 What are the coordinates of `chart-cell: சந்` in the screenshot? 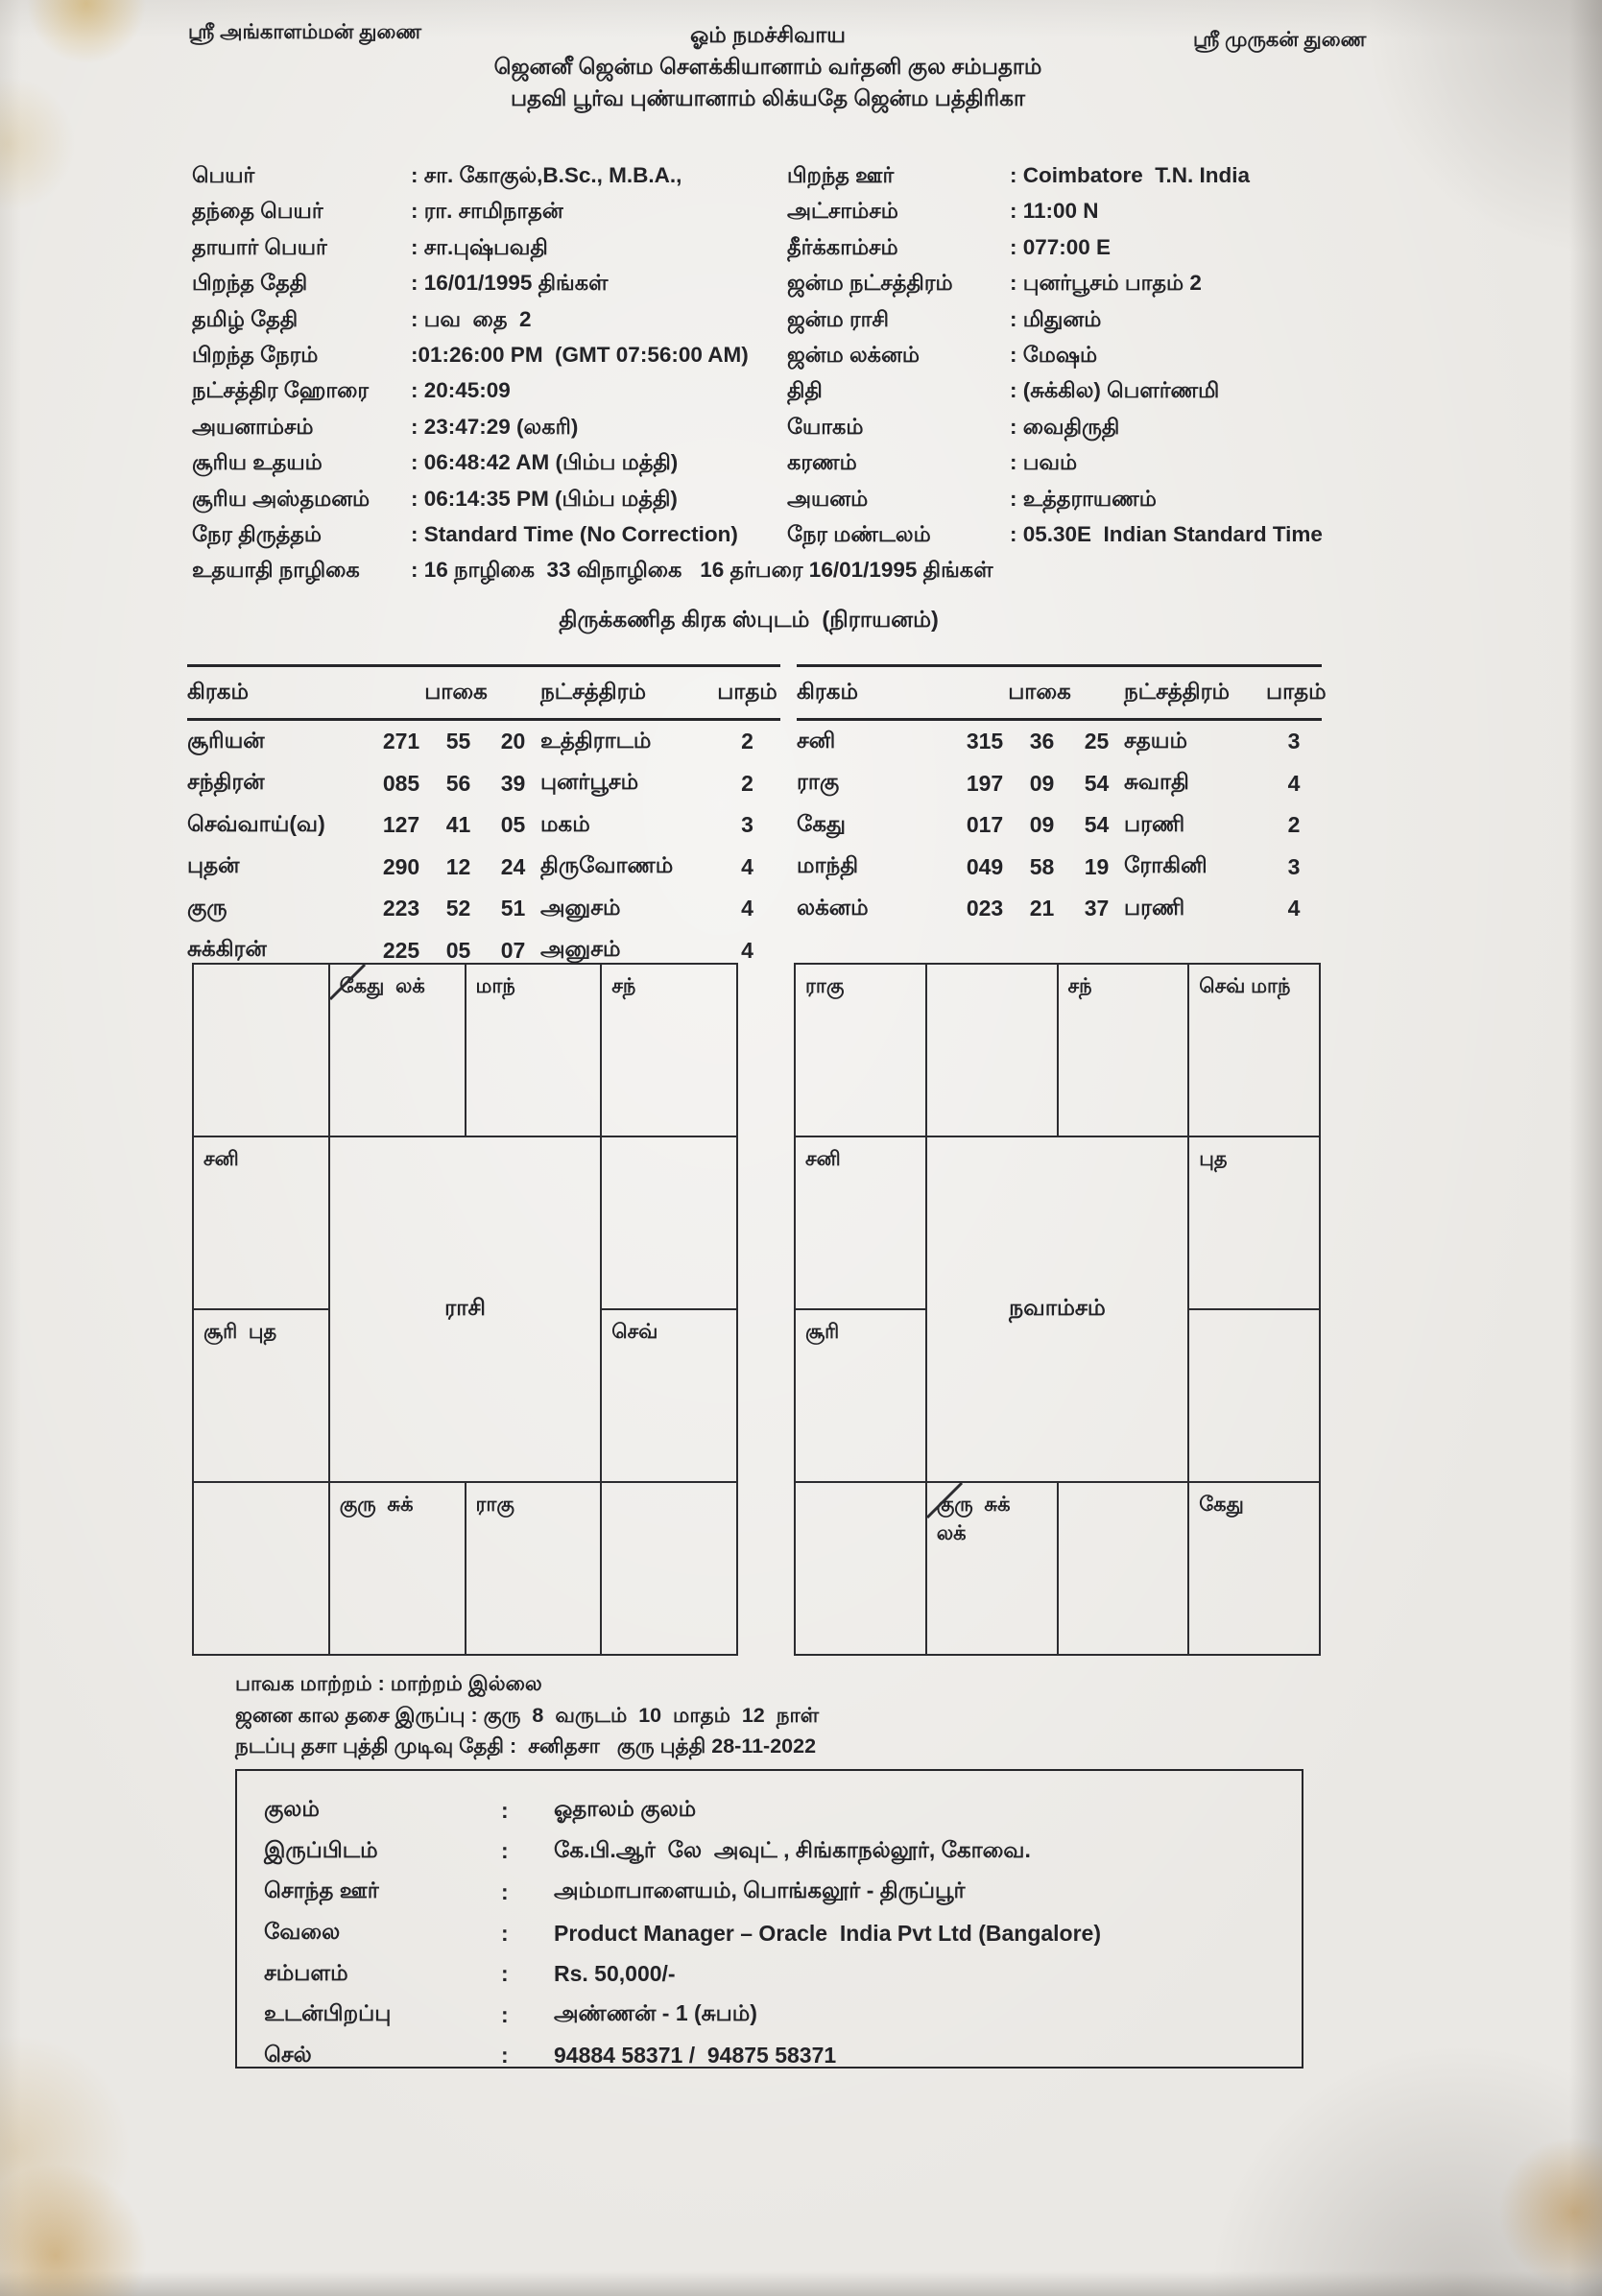 It's located at (1123, 1050).